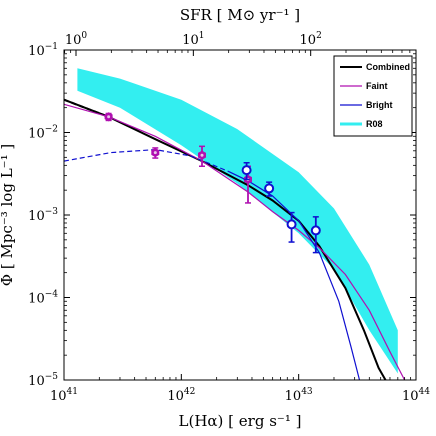 The width and height of the screenshot is (436, 436). Describe the element at coordinates (193, 39) in the screenshot. I see `top-tick-label-1: 10¹` at that location.